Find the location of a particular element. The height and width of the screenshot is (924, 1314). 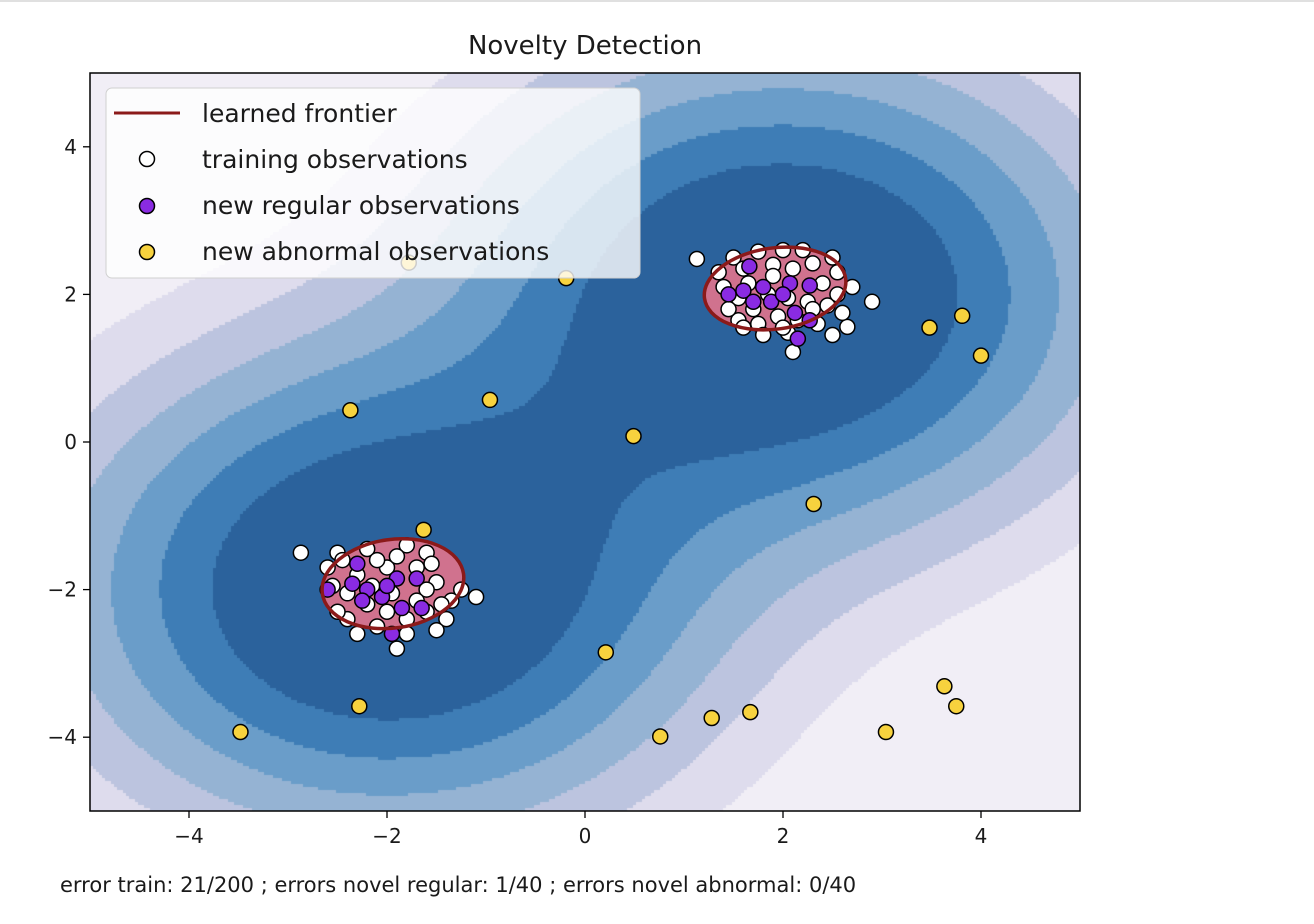

legend-label: new abnormal observations is located at coordinates (375, 251).